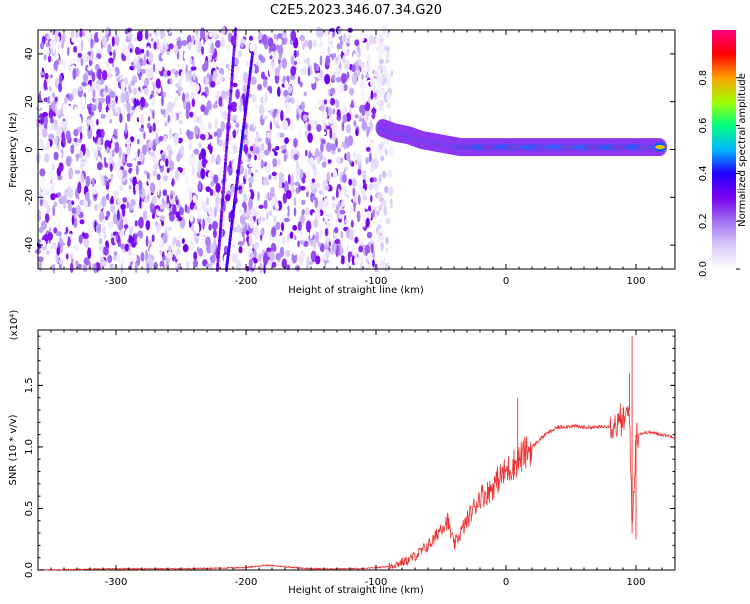 This screenshot has height=604, width=750. Describe the element at coordinates (29, 385) in the screenshot. I see `y-tick-label: 1.5` at that location.